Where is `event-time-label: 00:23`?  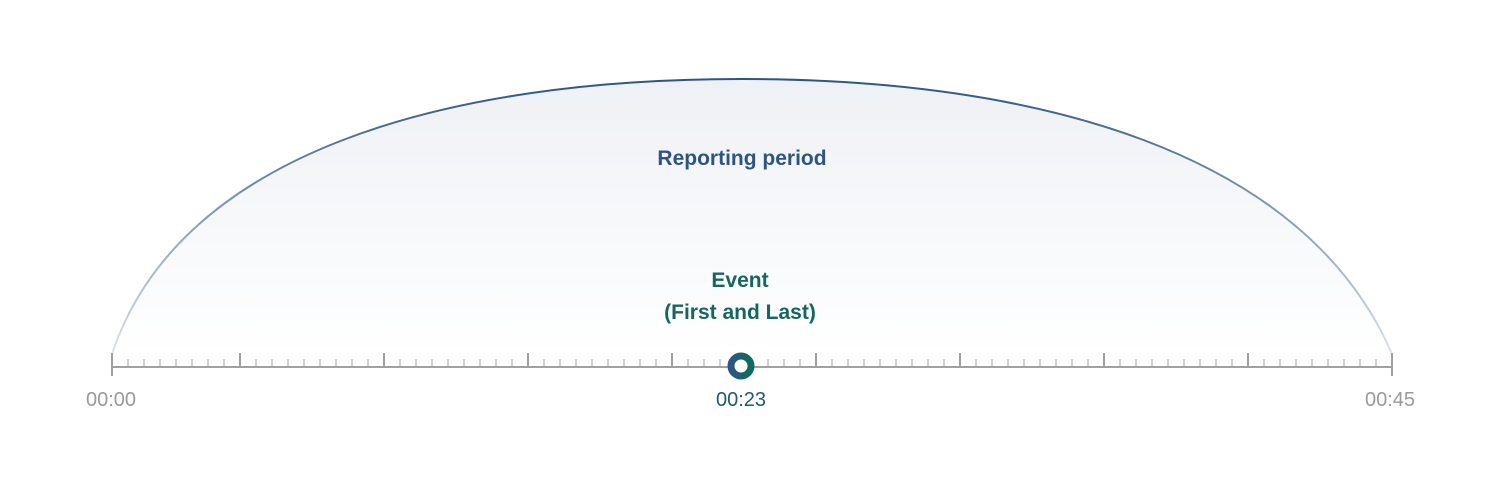
event-time-label: 00:23 is located at coordinates (741, 400).